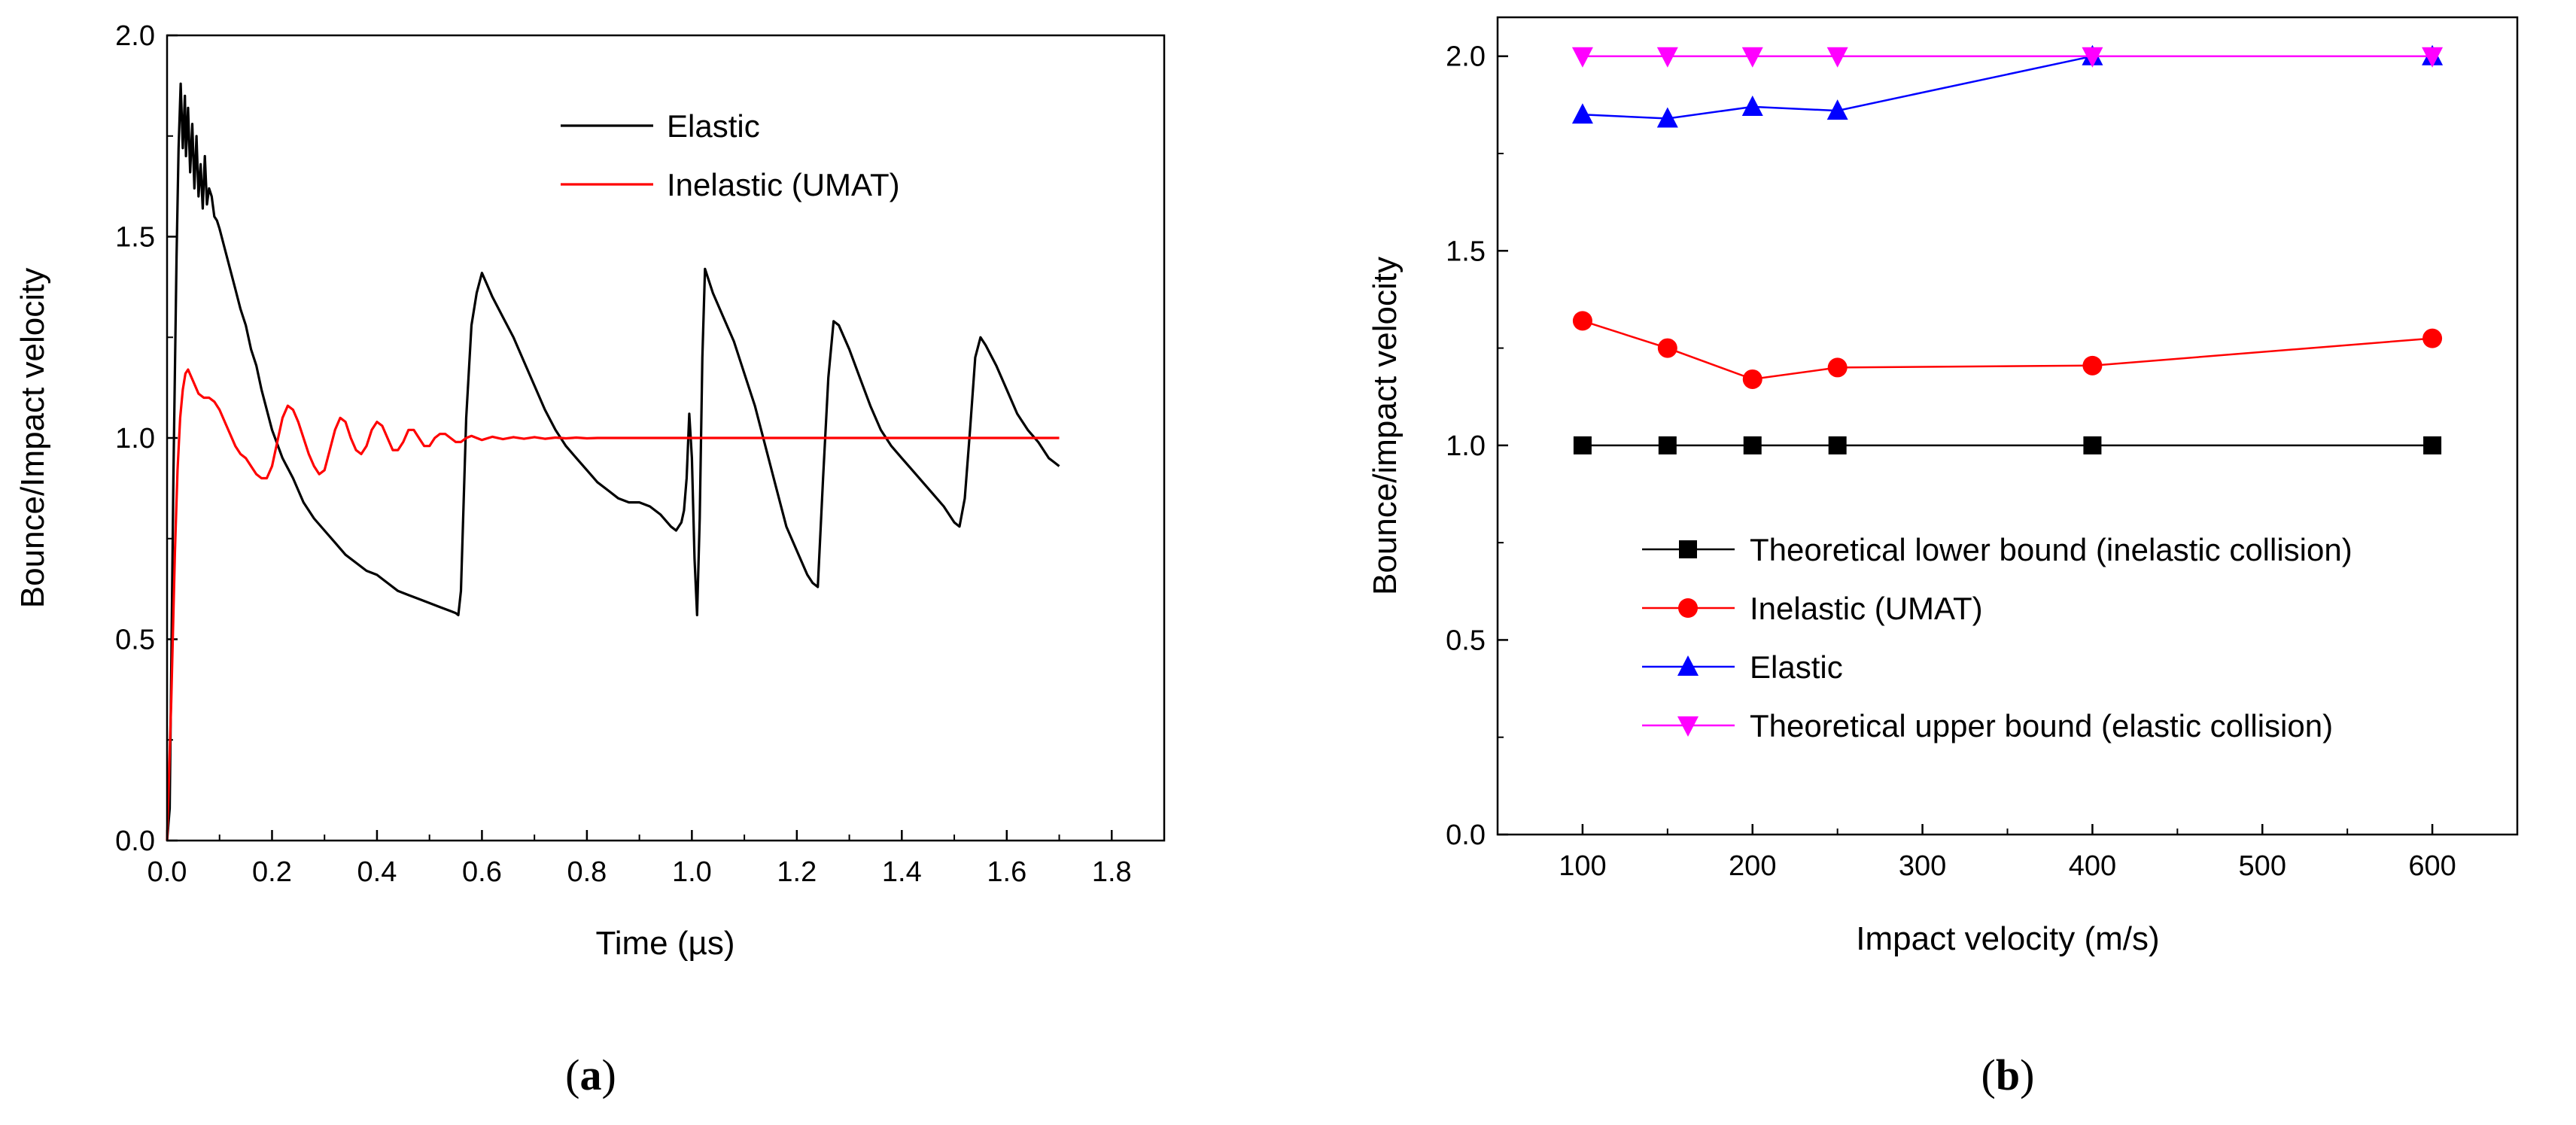 The image size is (2576, 1125). I want to click on chart-b-line-inelastic-umat, so click(2007, 350).